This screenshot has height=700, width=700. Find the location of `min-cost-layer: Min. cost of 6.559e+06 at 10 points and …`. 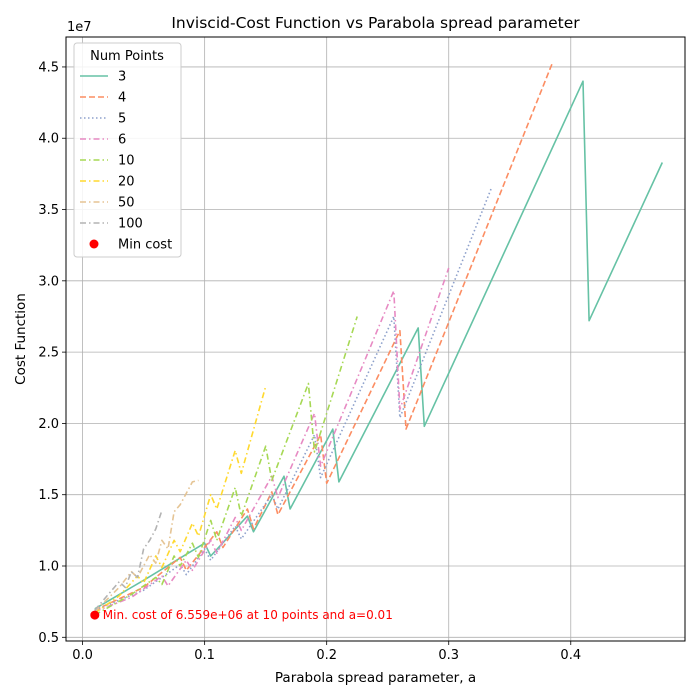

min-cost-layer: Min. cost of 6.559e+06 at 10 points and … is located at coordinates (241, 615).